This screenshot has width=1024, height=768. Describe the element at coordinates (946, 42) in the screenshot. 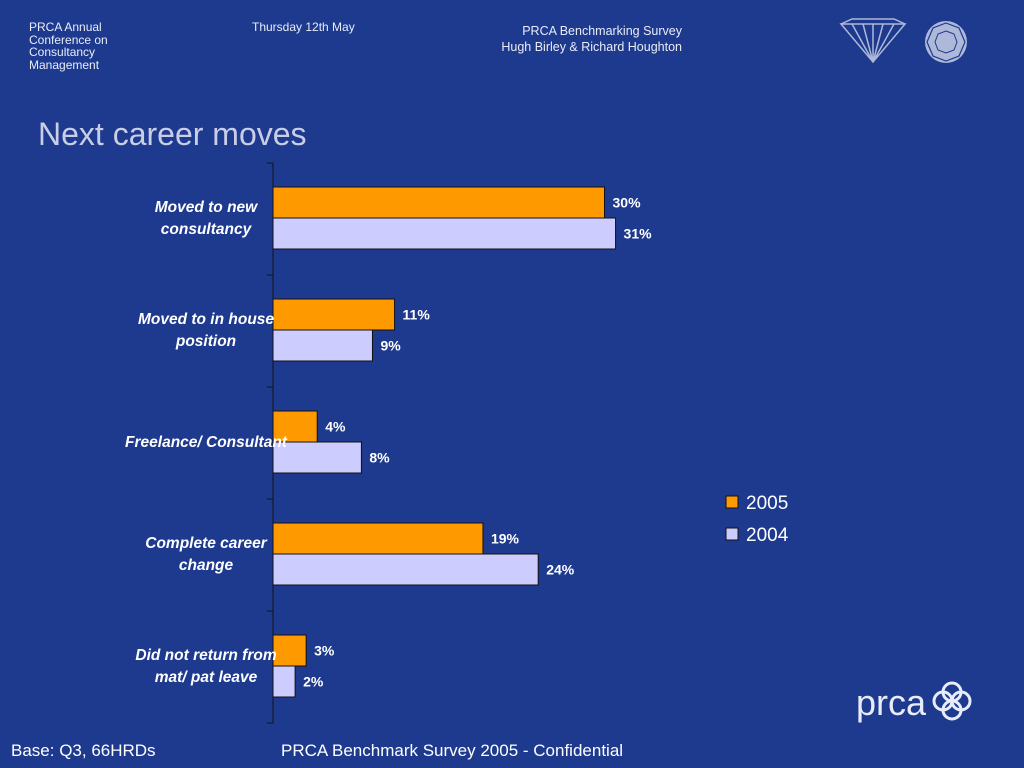

I see `circle-gem-icon` at that location.